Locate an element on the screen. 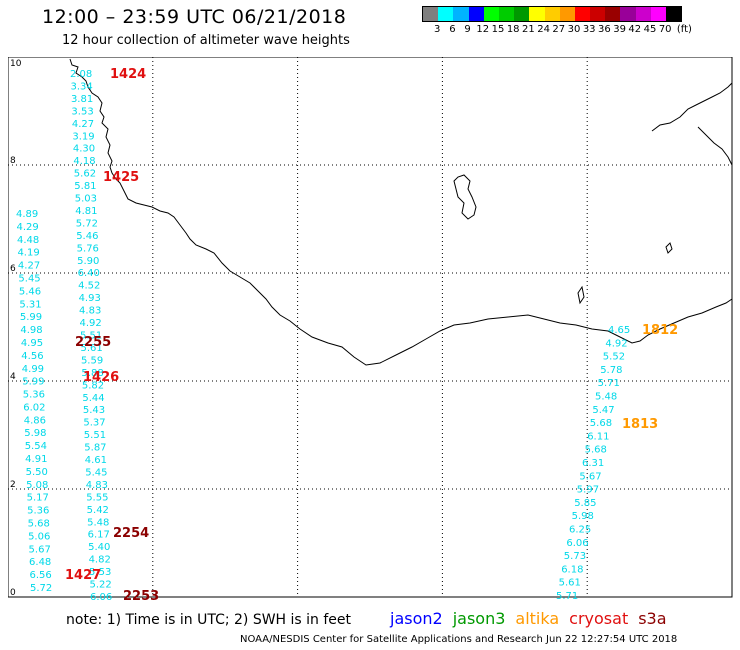  far-west-track-value: 5.46 is located at coordinates (30, 291).